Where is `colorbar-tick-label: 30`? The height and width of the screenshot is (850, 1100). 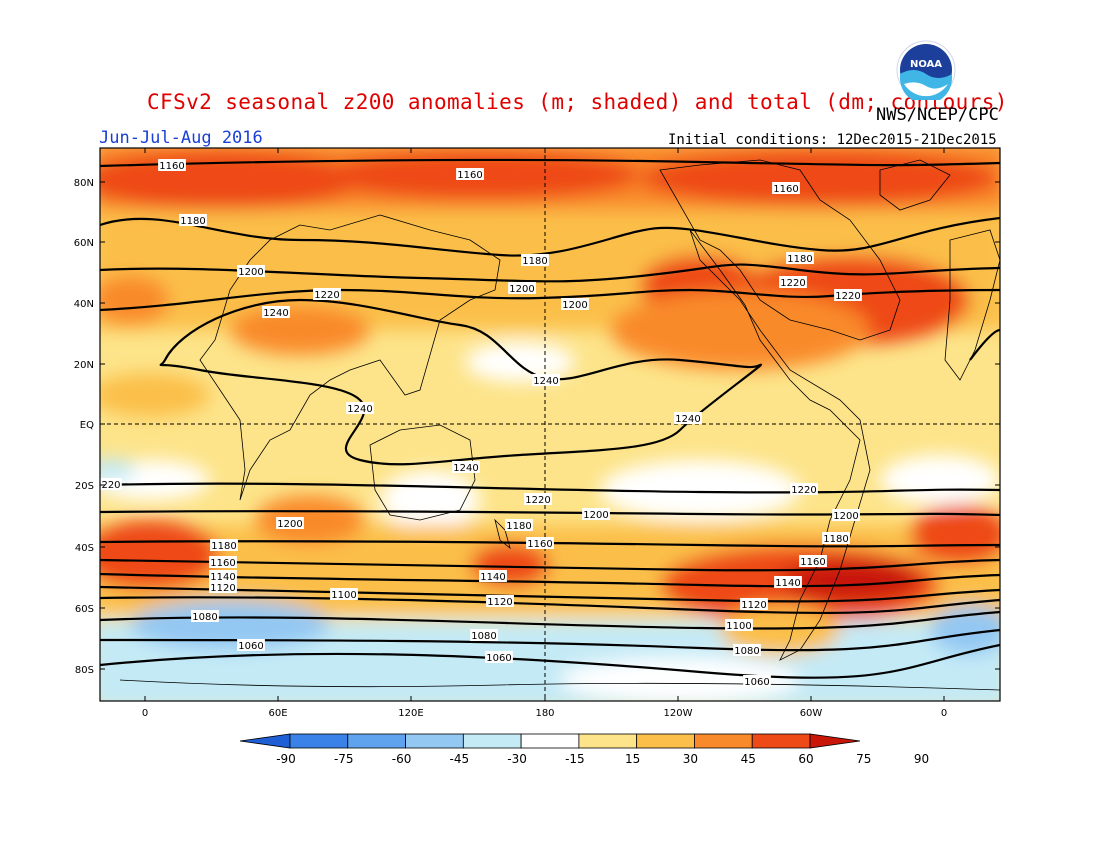 colorbar-tick-label: 30 is located at coordinates (690, 759).